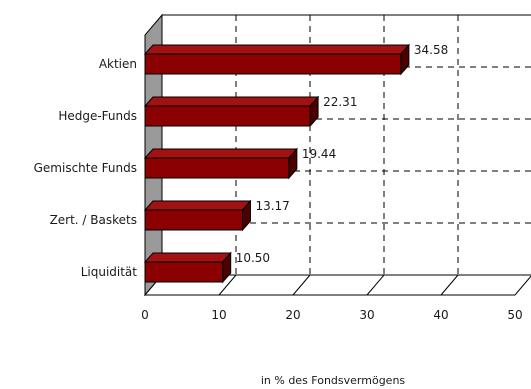 This screenshot has height=389, width=531. I want to click on x-tick-labels: 0 10 20 30 40 50, so click(331, 315).